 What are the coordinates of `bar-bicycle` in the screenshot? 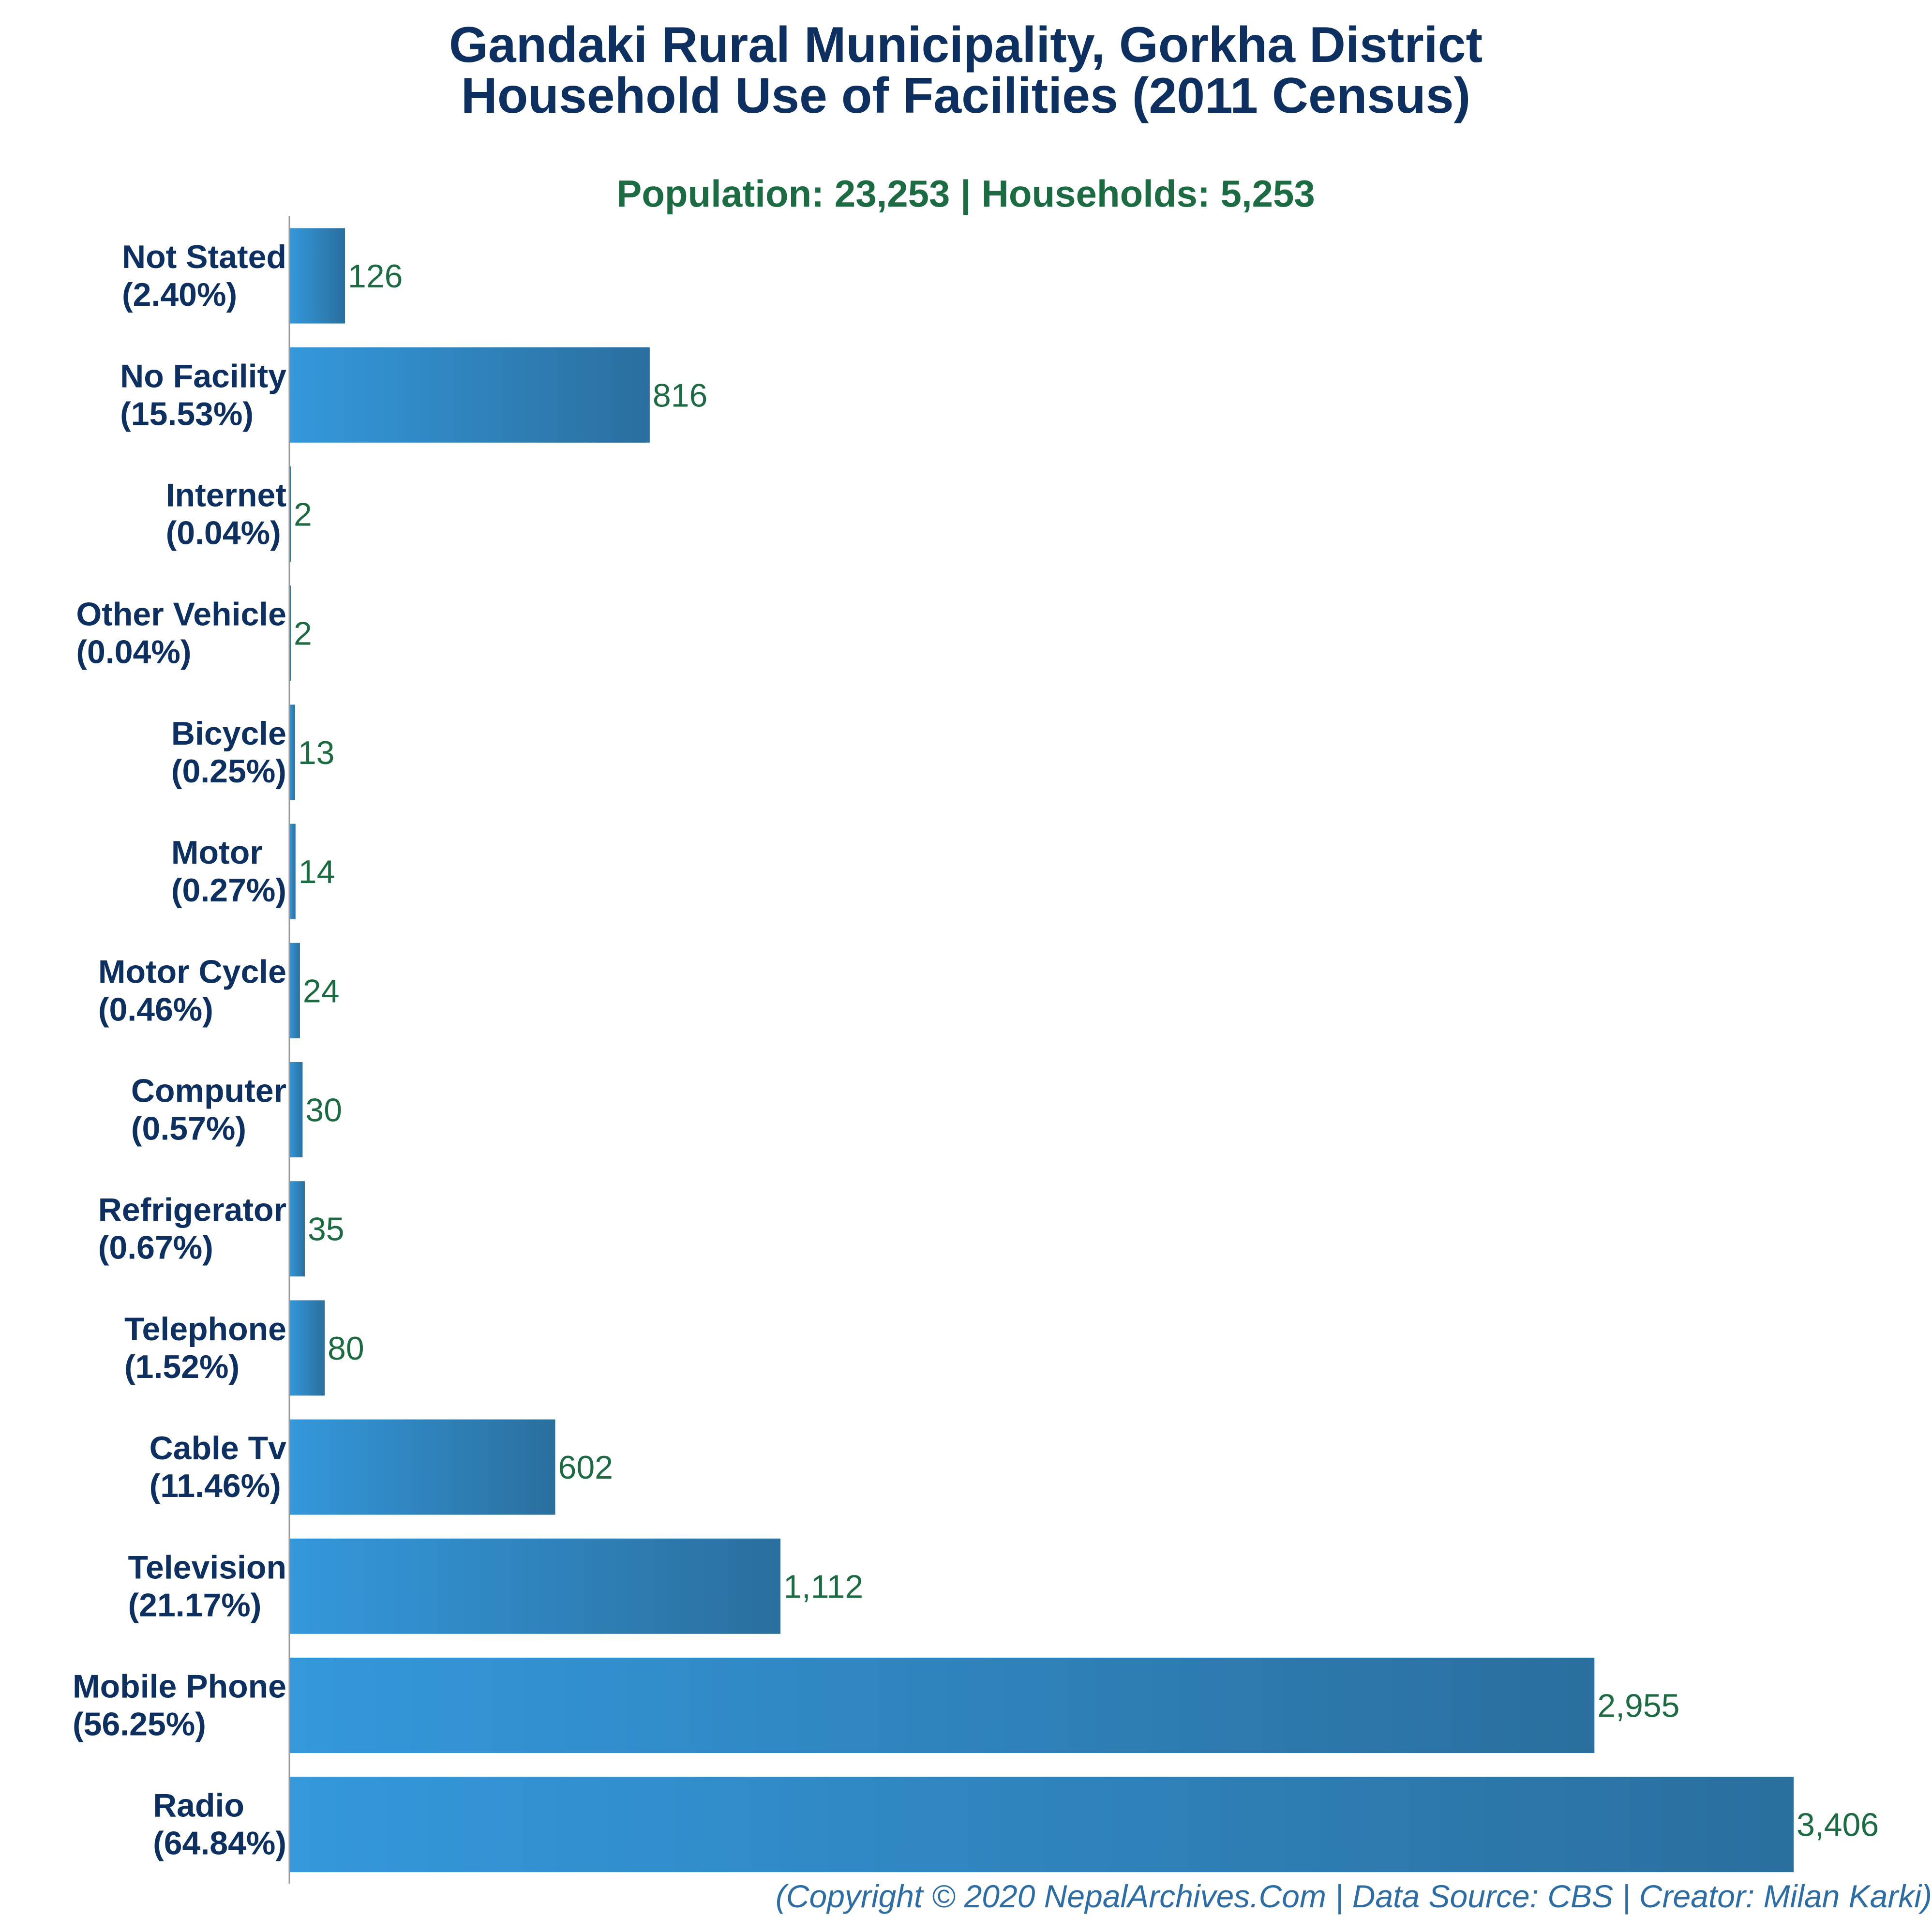 It's located at (292, 752).